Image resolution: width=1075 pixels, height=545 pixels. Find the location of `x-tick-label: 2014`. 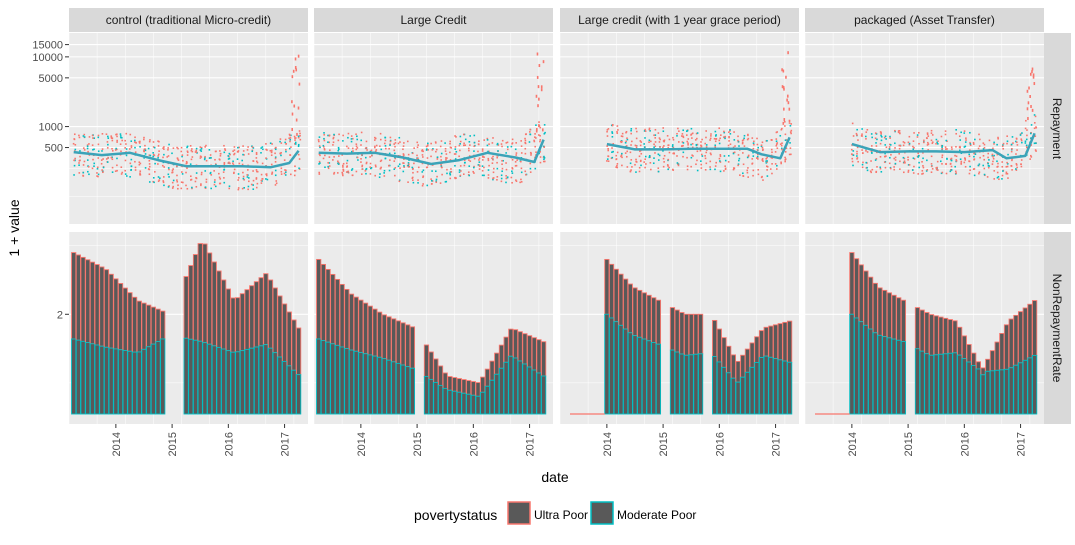

x-tick-label: 2014 is located at coordinates (608, 444).